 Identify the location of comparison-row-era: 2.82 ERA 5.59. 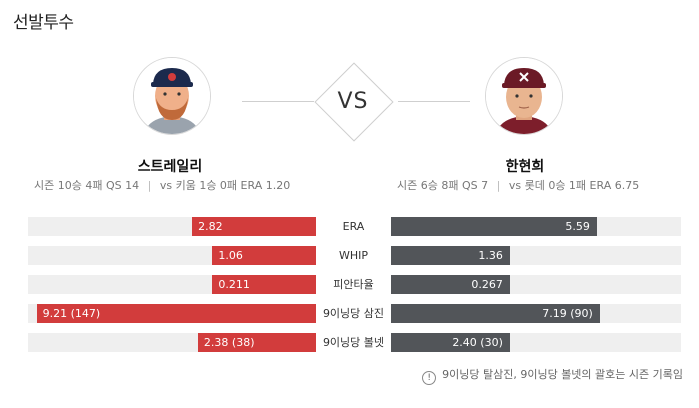
(349, 226).